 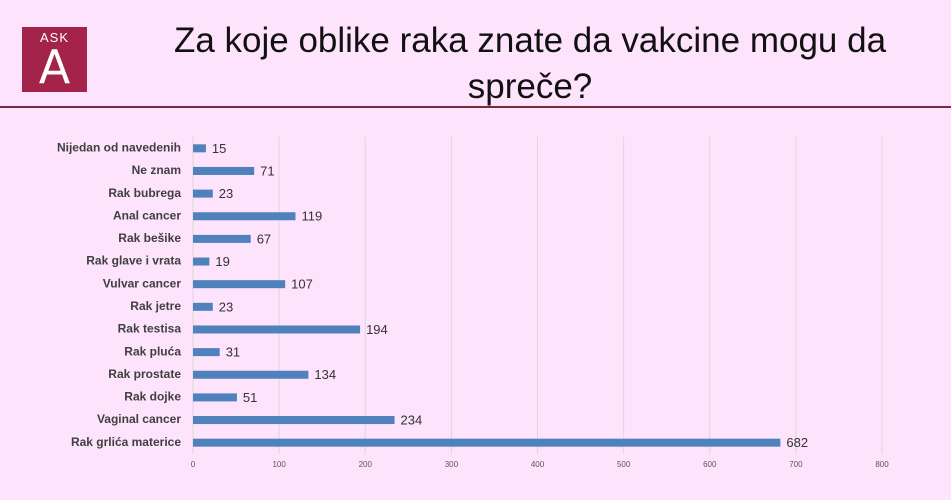 What do you see at coordinates (267, 170) in the screenshot?
I see `value-label: 71` at bounding box center [267, 170].